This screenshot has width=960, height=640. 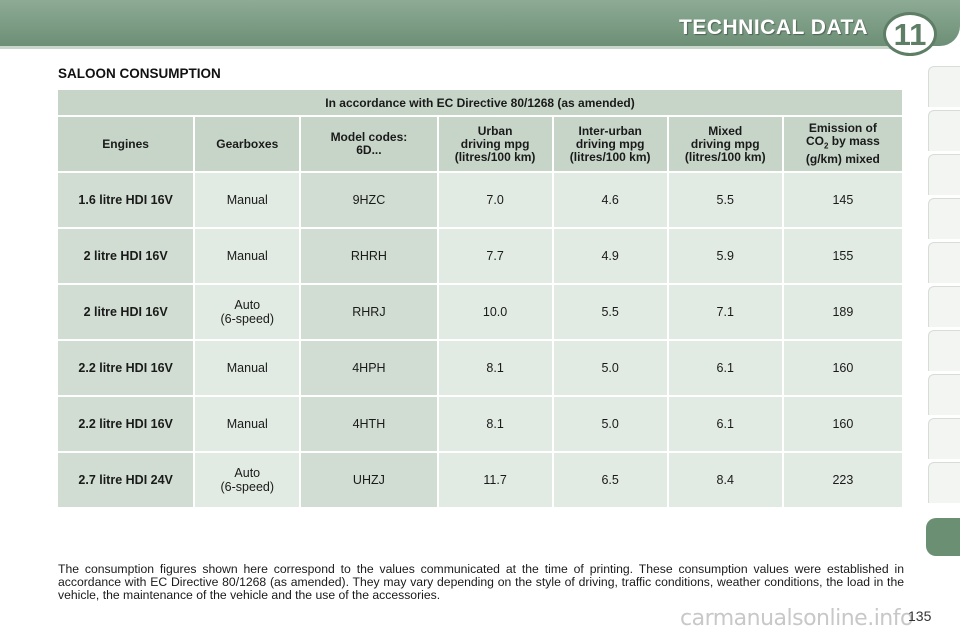 I want to click on model-code-cell: RHRJ, so click(x=369, y=312).